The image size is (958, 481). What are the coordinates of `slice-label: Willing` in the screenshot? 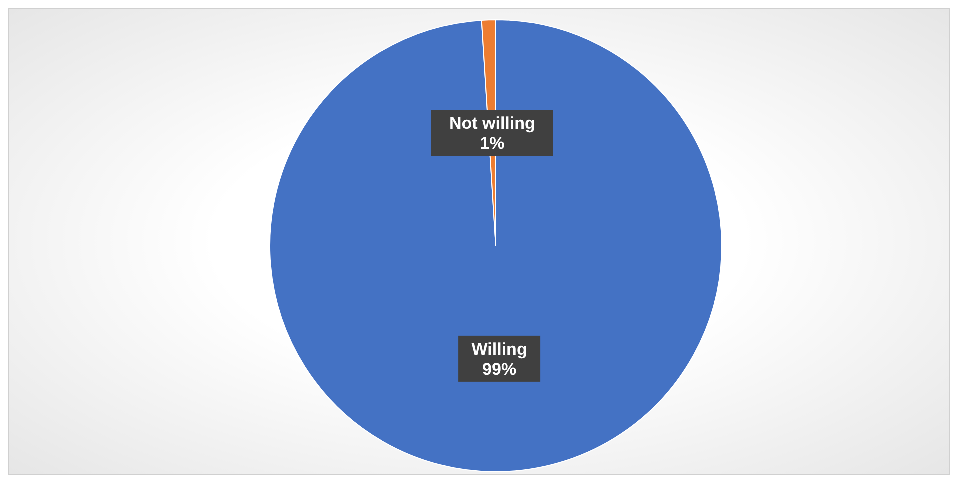 It's located at (500, 349).